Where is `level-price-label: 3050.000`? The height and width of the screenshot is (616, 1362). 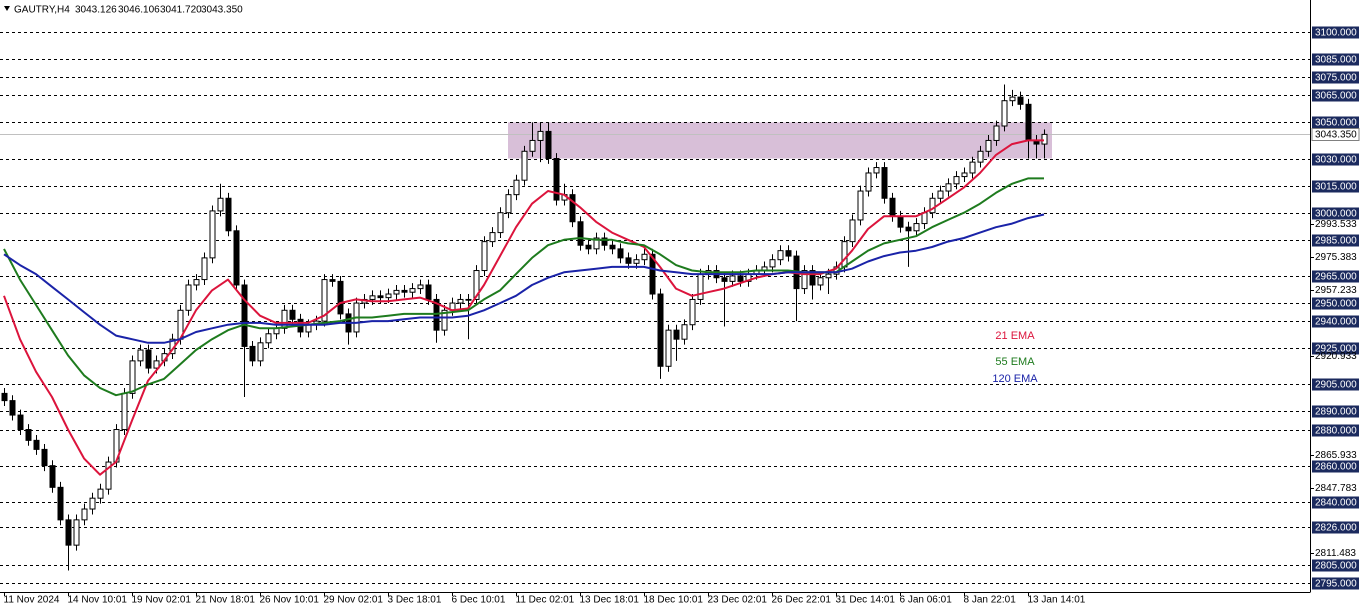
level-price-label: 3050.000 is located at coordinates (1336, 123).